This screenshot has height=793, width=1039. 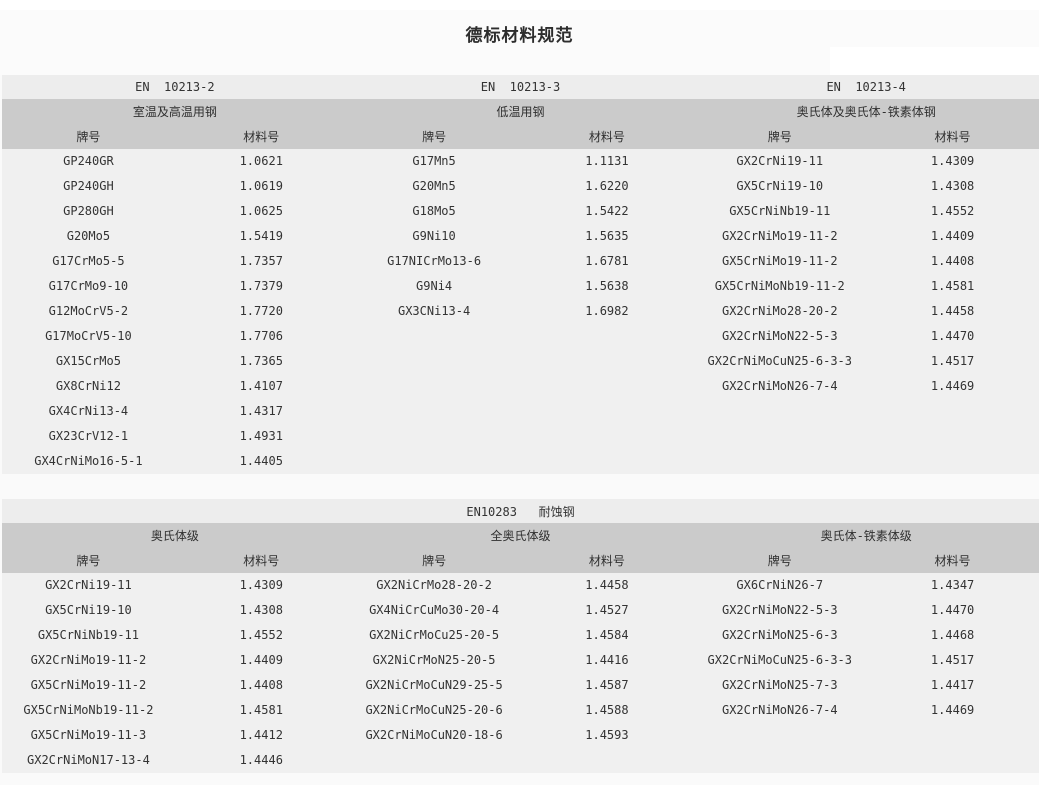 I want to click on table-cell: GX5CrNi19-10, so click(x=88, y=610).